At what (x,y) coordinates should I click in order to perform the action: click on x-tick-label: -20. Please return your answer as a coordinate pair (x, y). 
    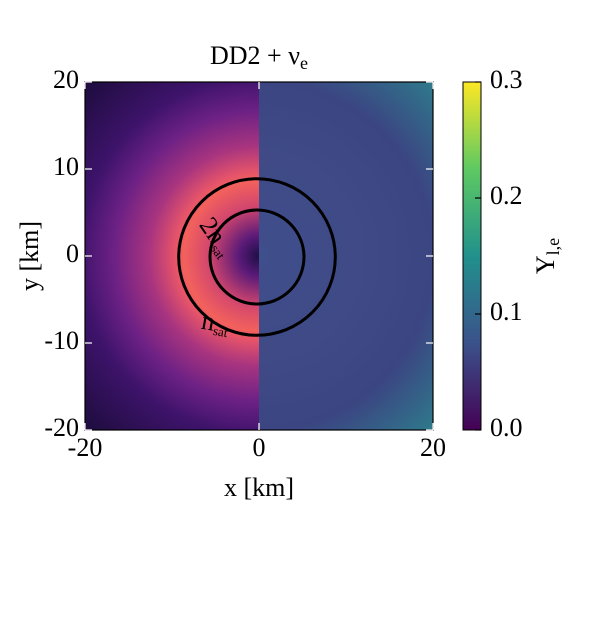
    Looking at the image, I should click on (85, 447).